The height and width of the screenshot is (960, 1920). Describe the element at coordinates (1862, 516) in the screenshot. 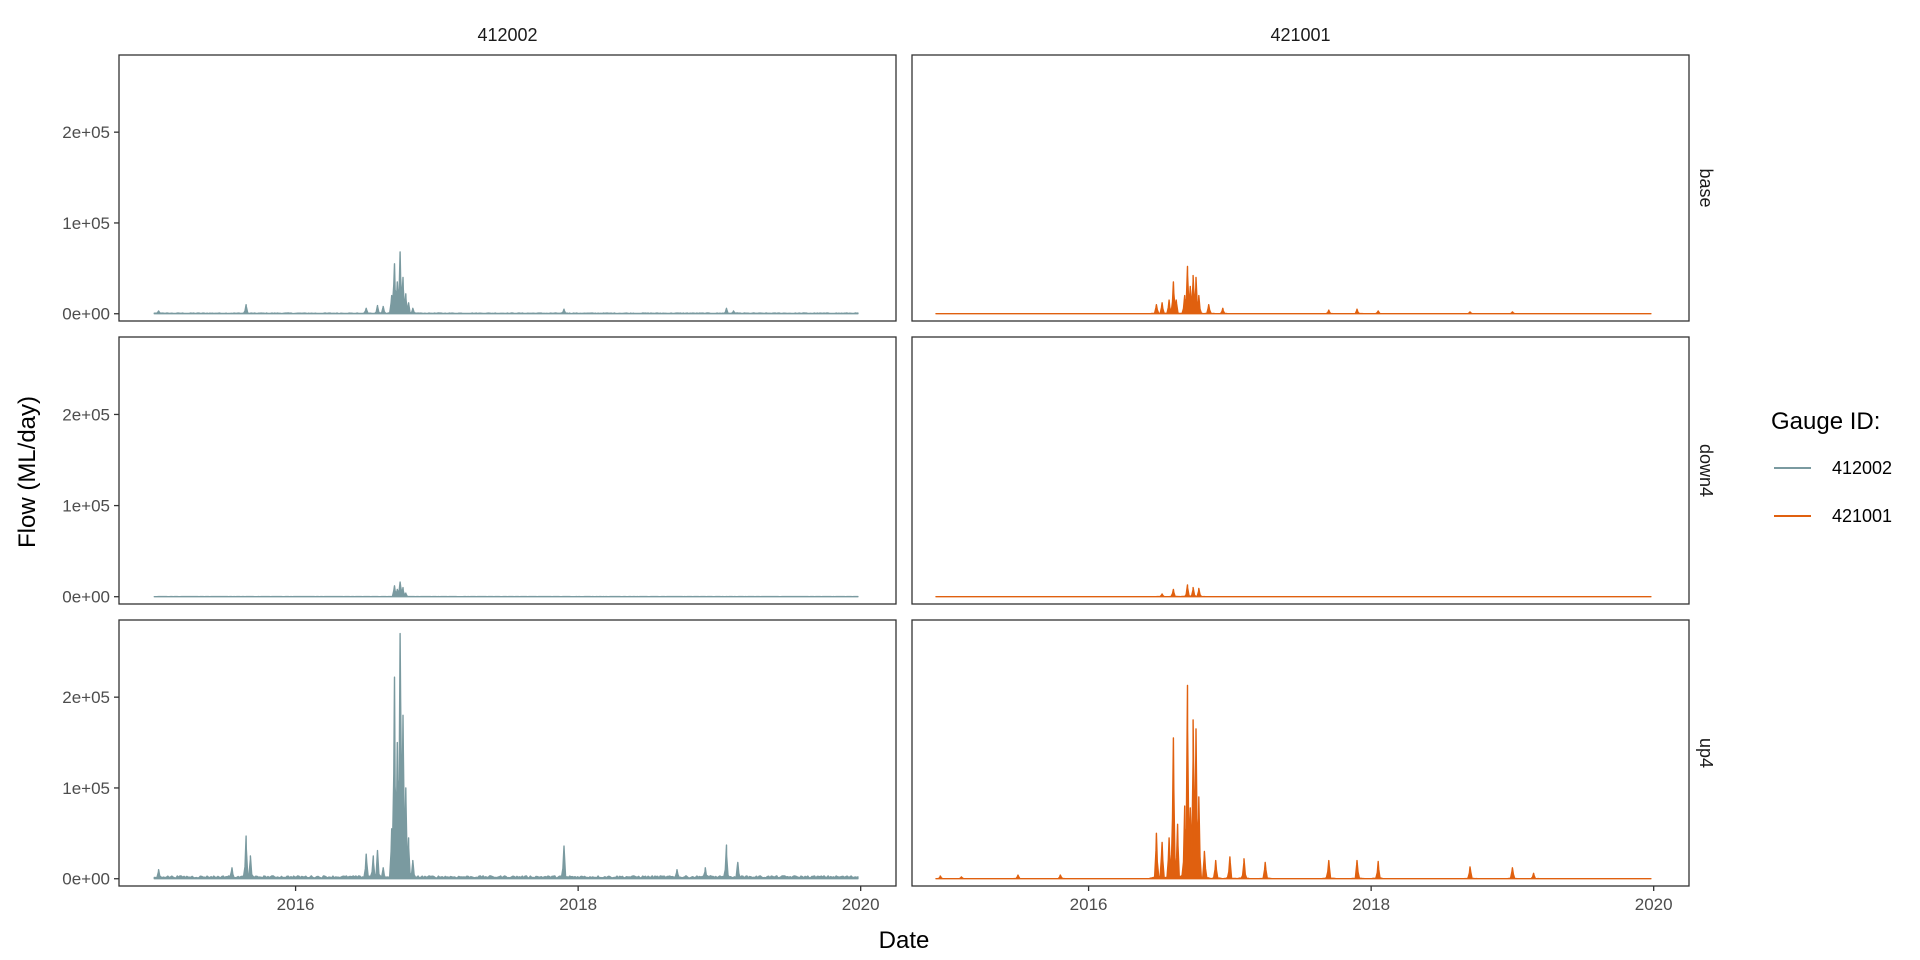

I see `legend-label-421001: 421001` at that location.